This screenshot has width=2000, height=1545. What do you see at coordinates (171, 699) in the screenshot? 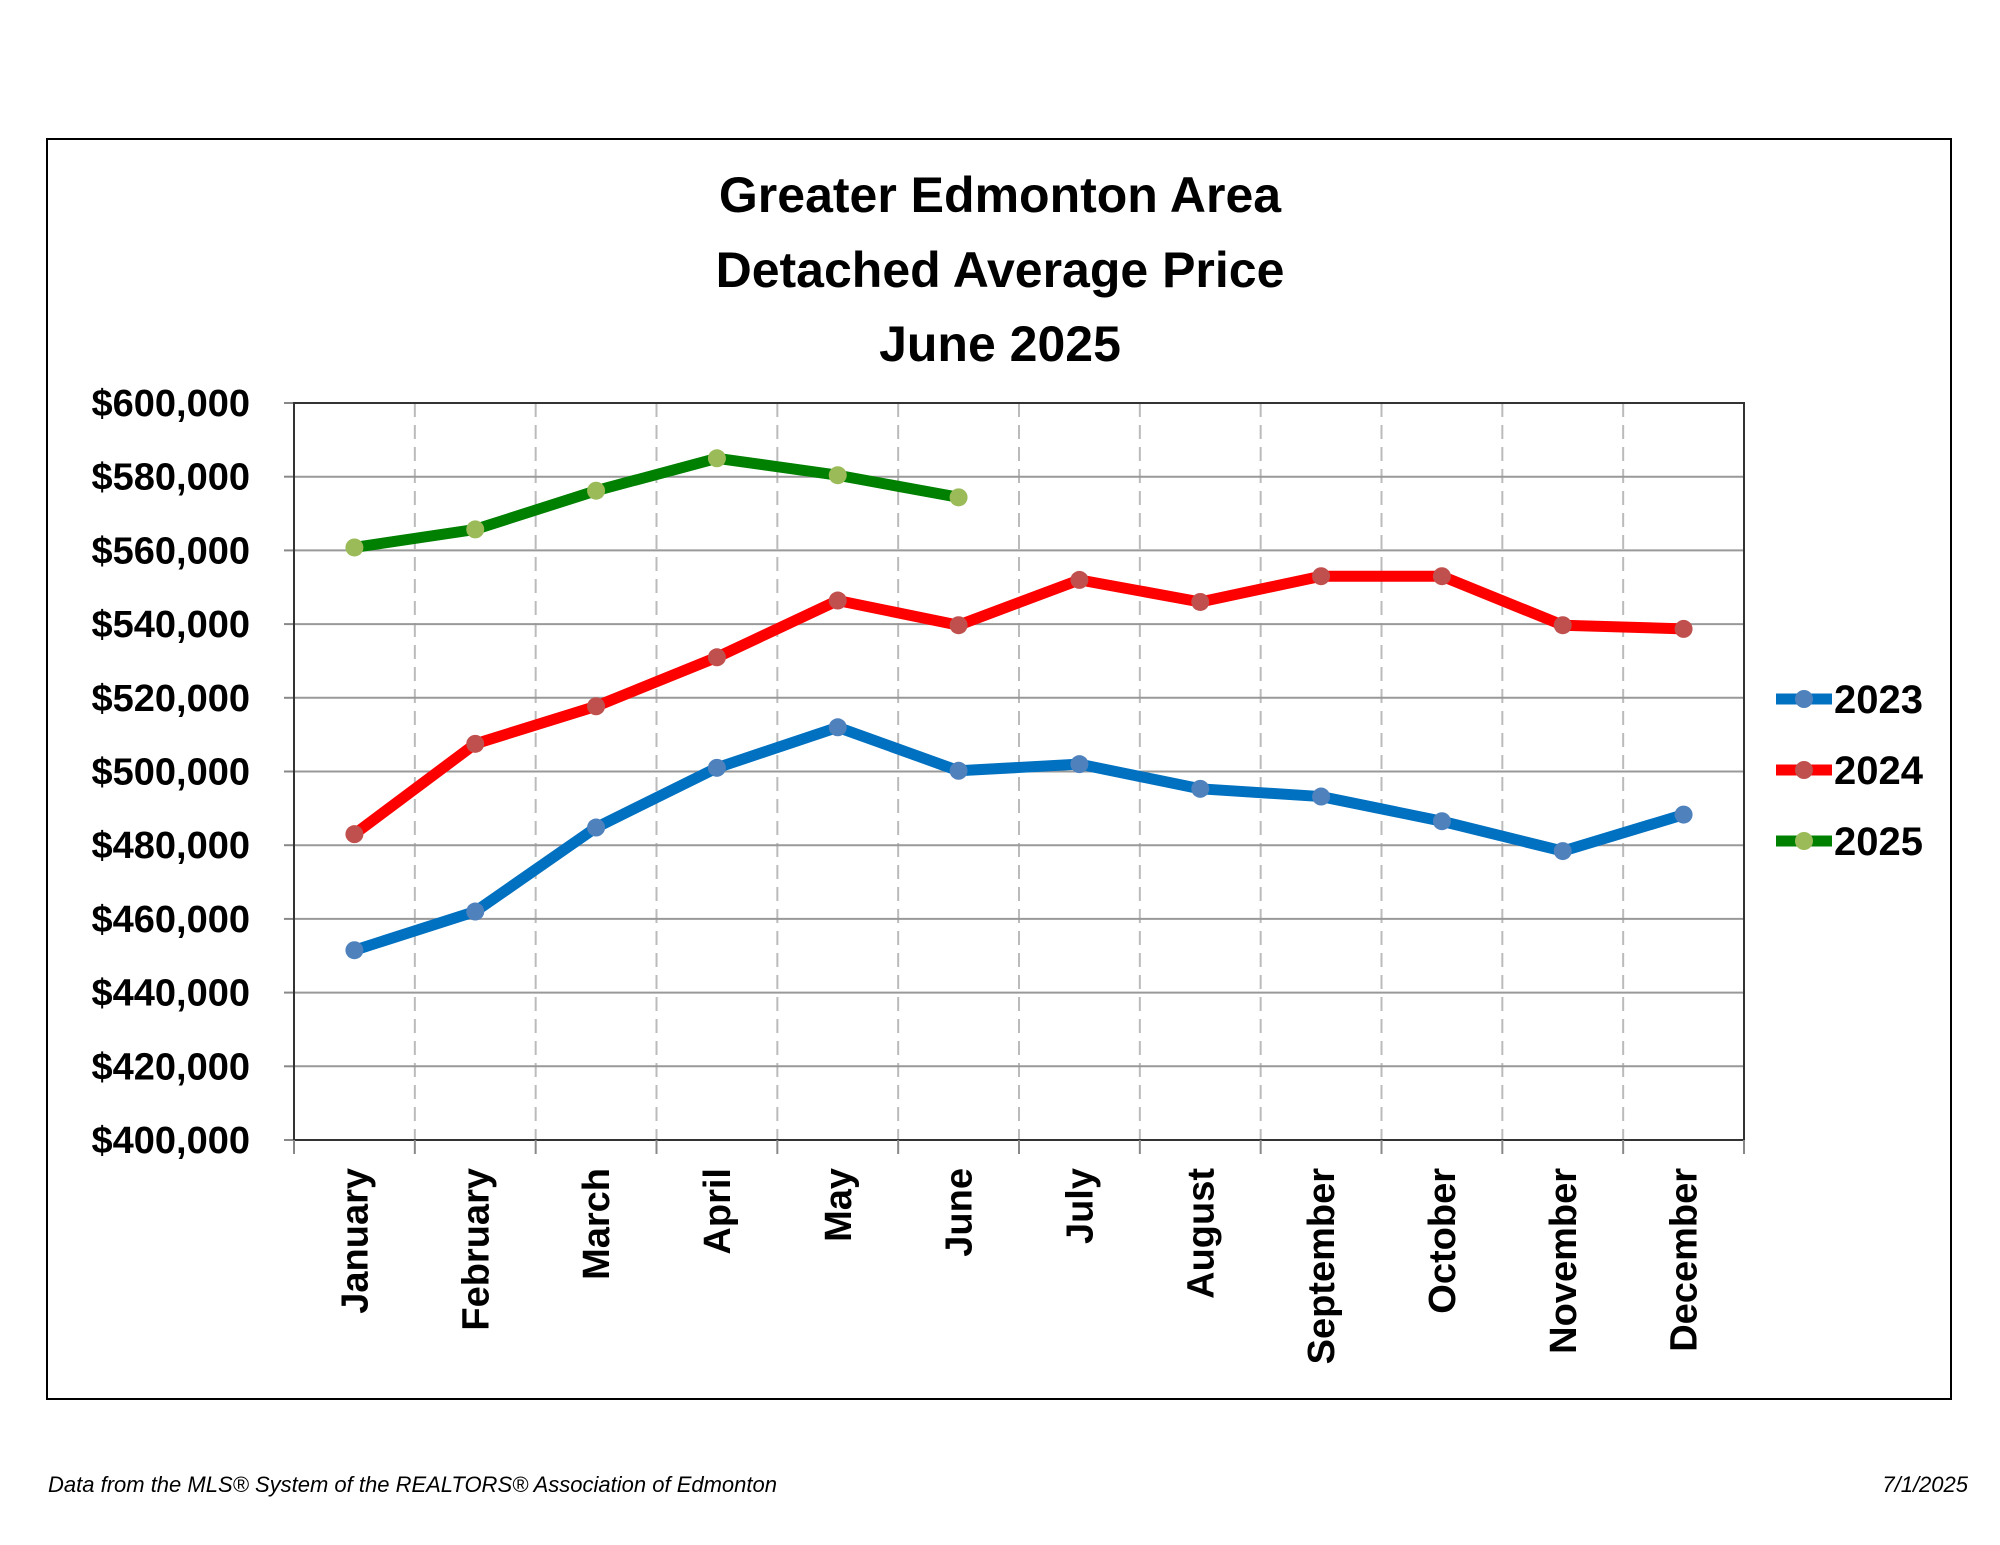
I see `y-tick-label: $520,000` at bounding box center [171, 699].